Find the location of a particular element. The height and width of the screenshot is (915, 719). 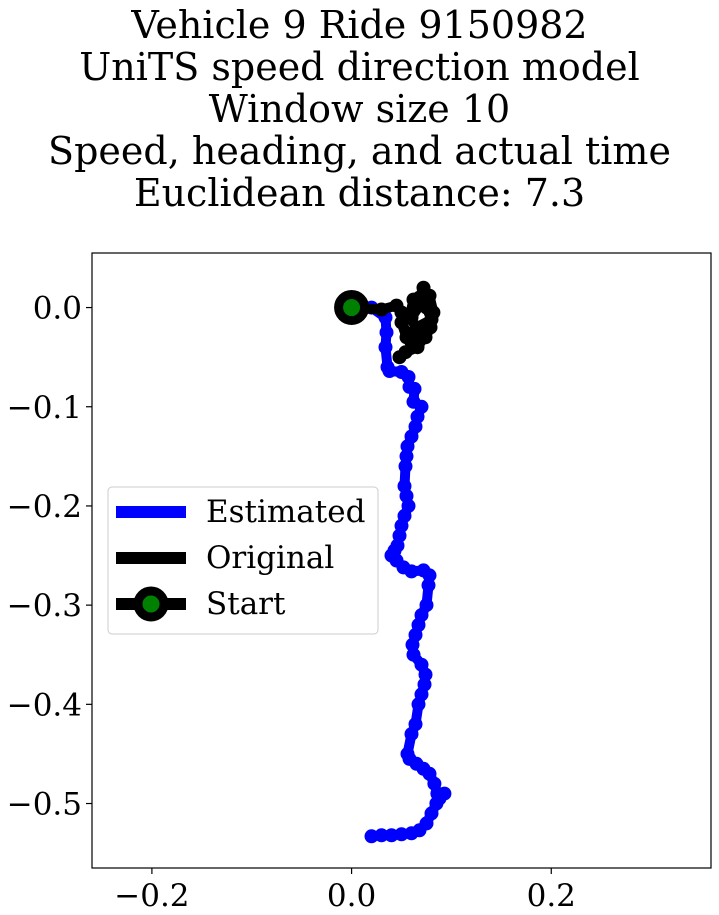

title-line: Window size 10 is located at coordinates (359, 109).